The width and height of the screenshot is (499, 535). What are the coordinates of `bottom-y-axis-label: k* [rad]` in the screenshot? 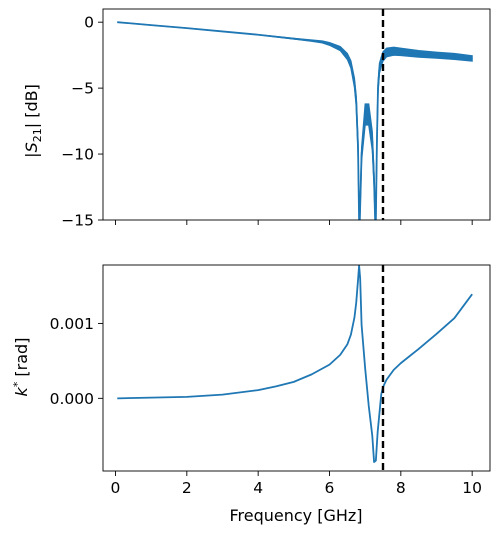 It's located at (21, 367).